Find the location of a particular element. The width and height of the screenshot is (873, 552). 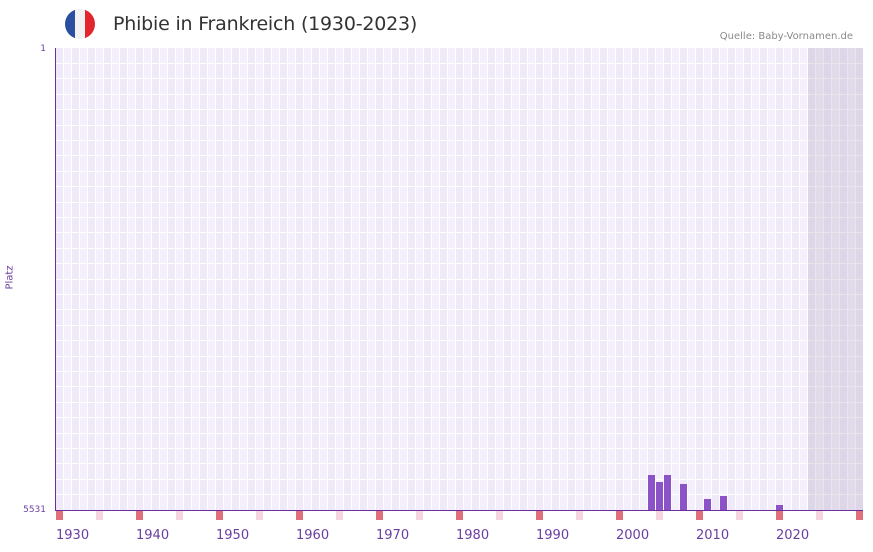

y-tick-top: 1 is located at coordinates (43, 49).